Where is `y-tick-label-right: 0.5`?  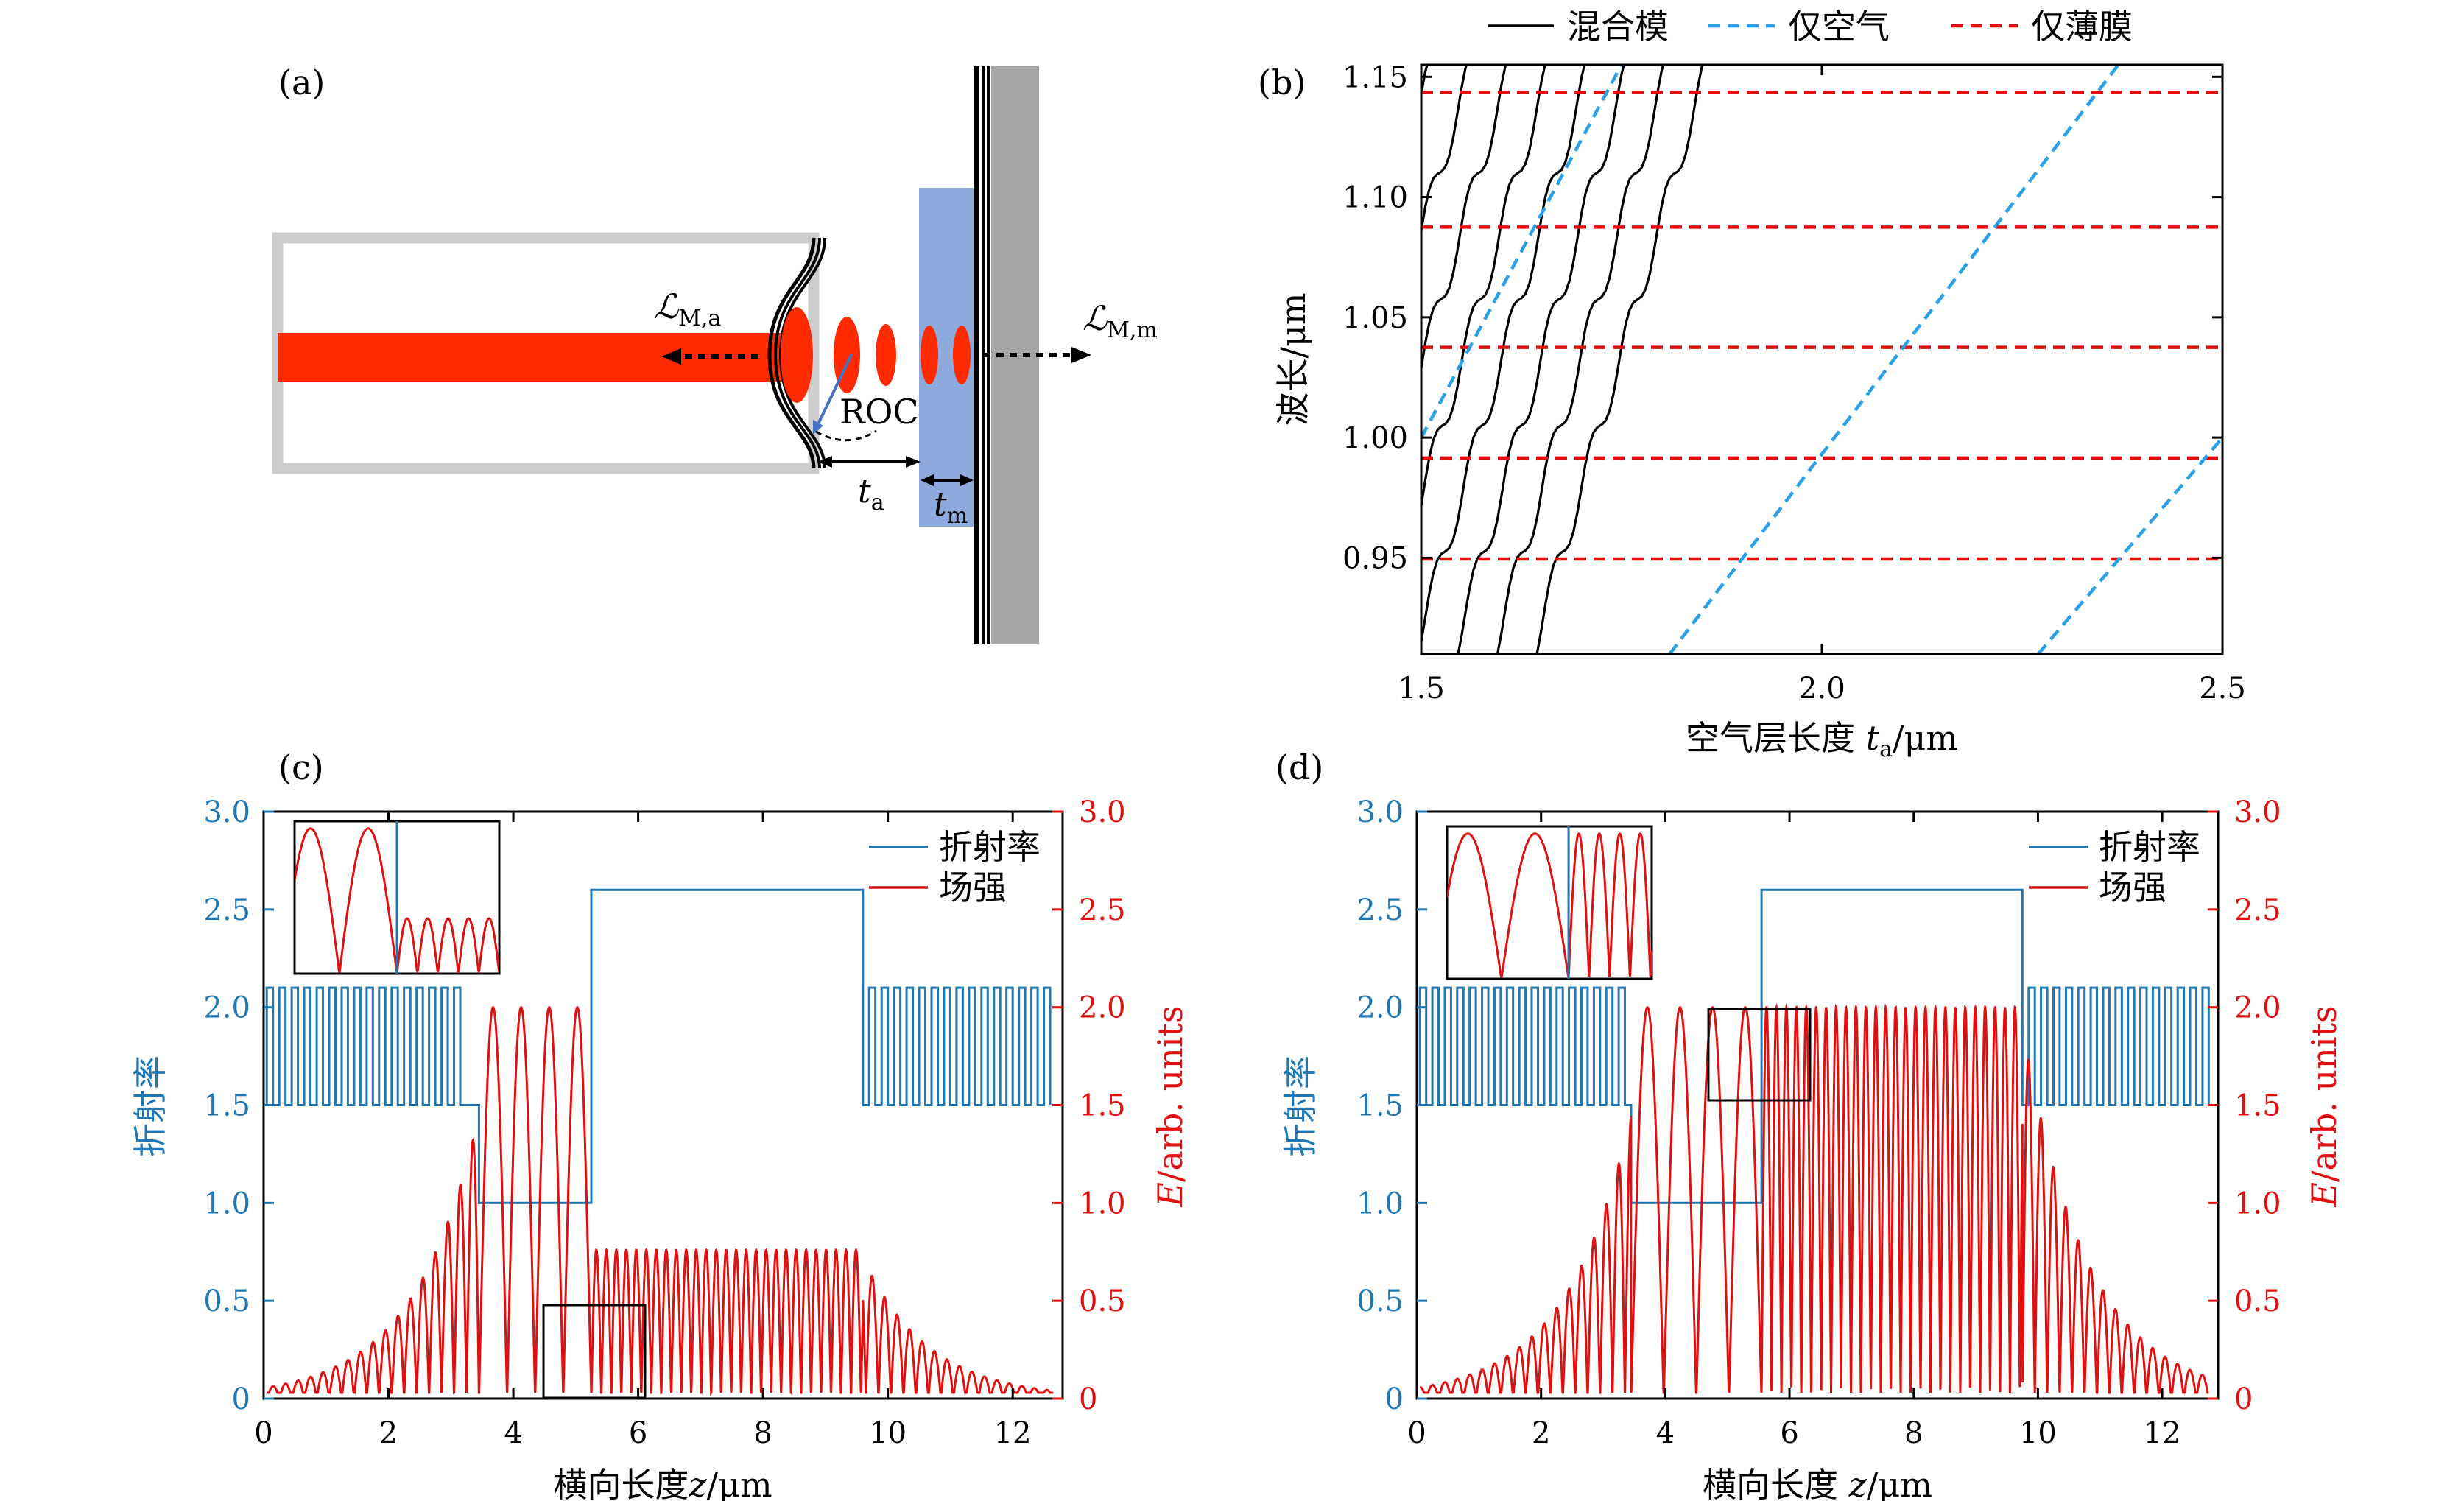
y-tick-label-right: 0.5 is located at coordinates (1102, 1301).